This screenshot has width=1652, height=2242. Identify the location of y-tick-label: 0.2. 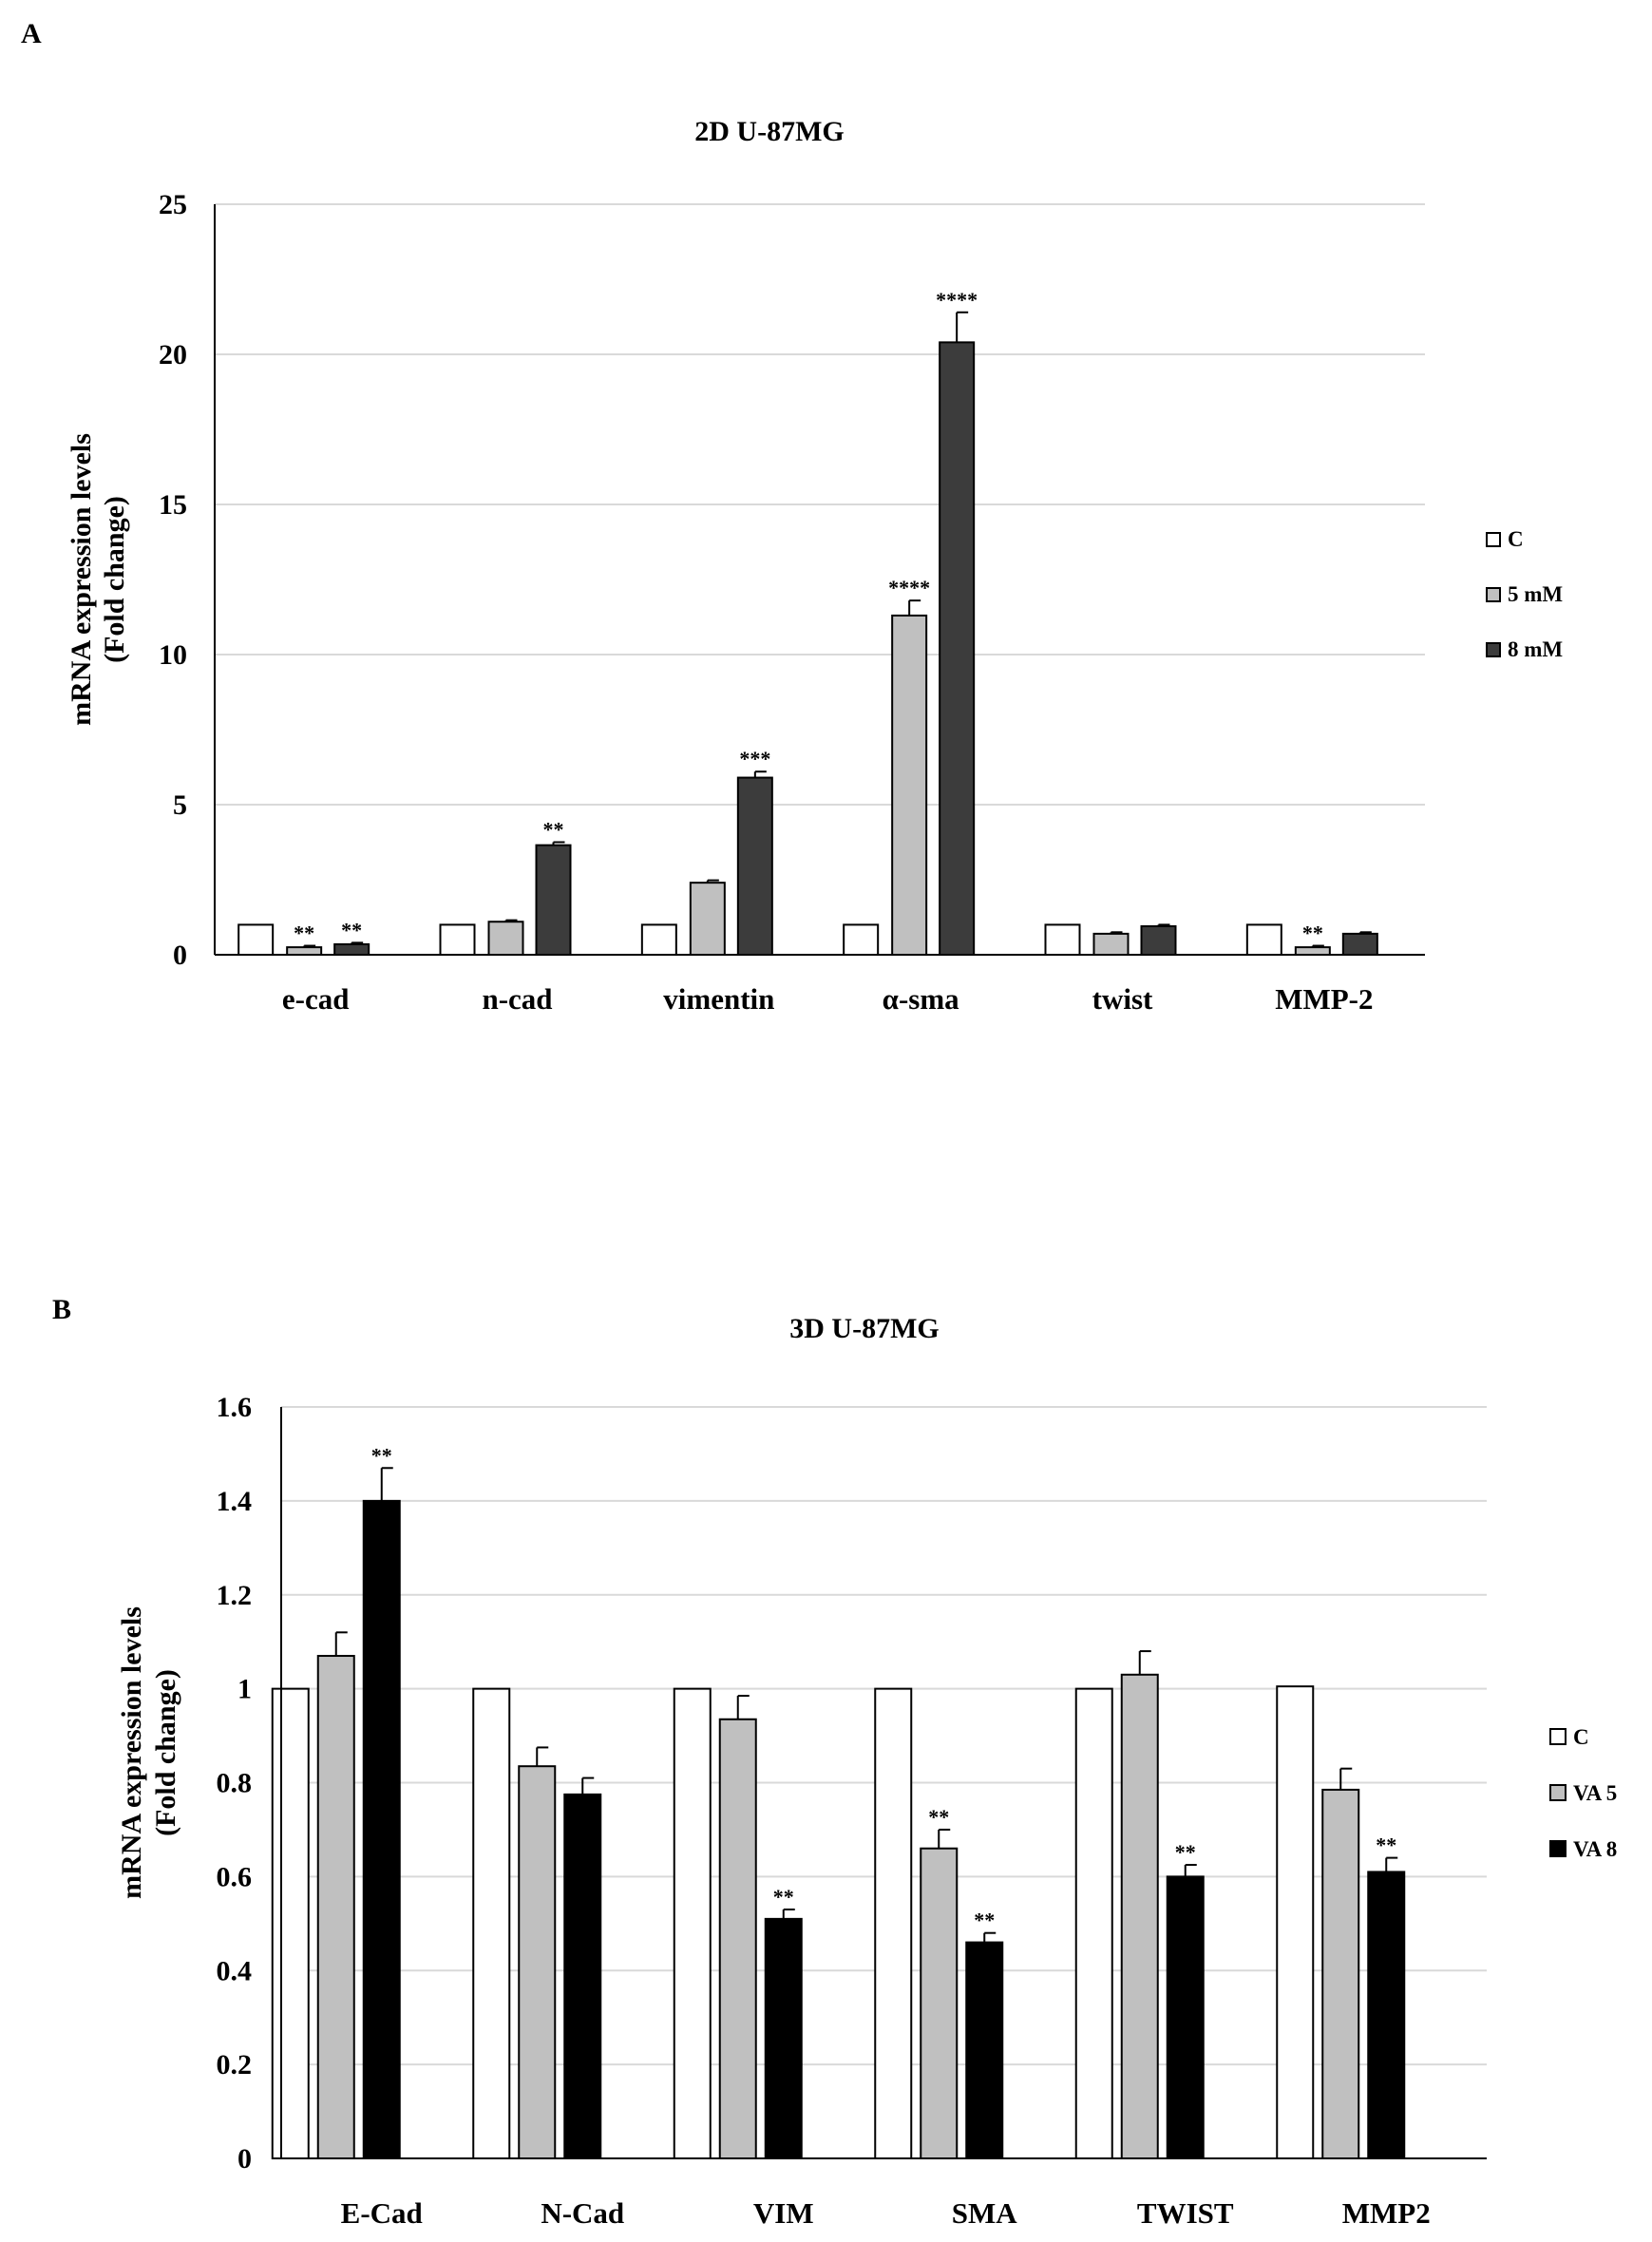
(235, 2064).